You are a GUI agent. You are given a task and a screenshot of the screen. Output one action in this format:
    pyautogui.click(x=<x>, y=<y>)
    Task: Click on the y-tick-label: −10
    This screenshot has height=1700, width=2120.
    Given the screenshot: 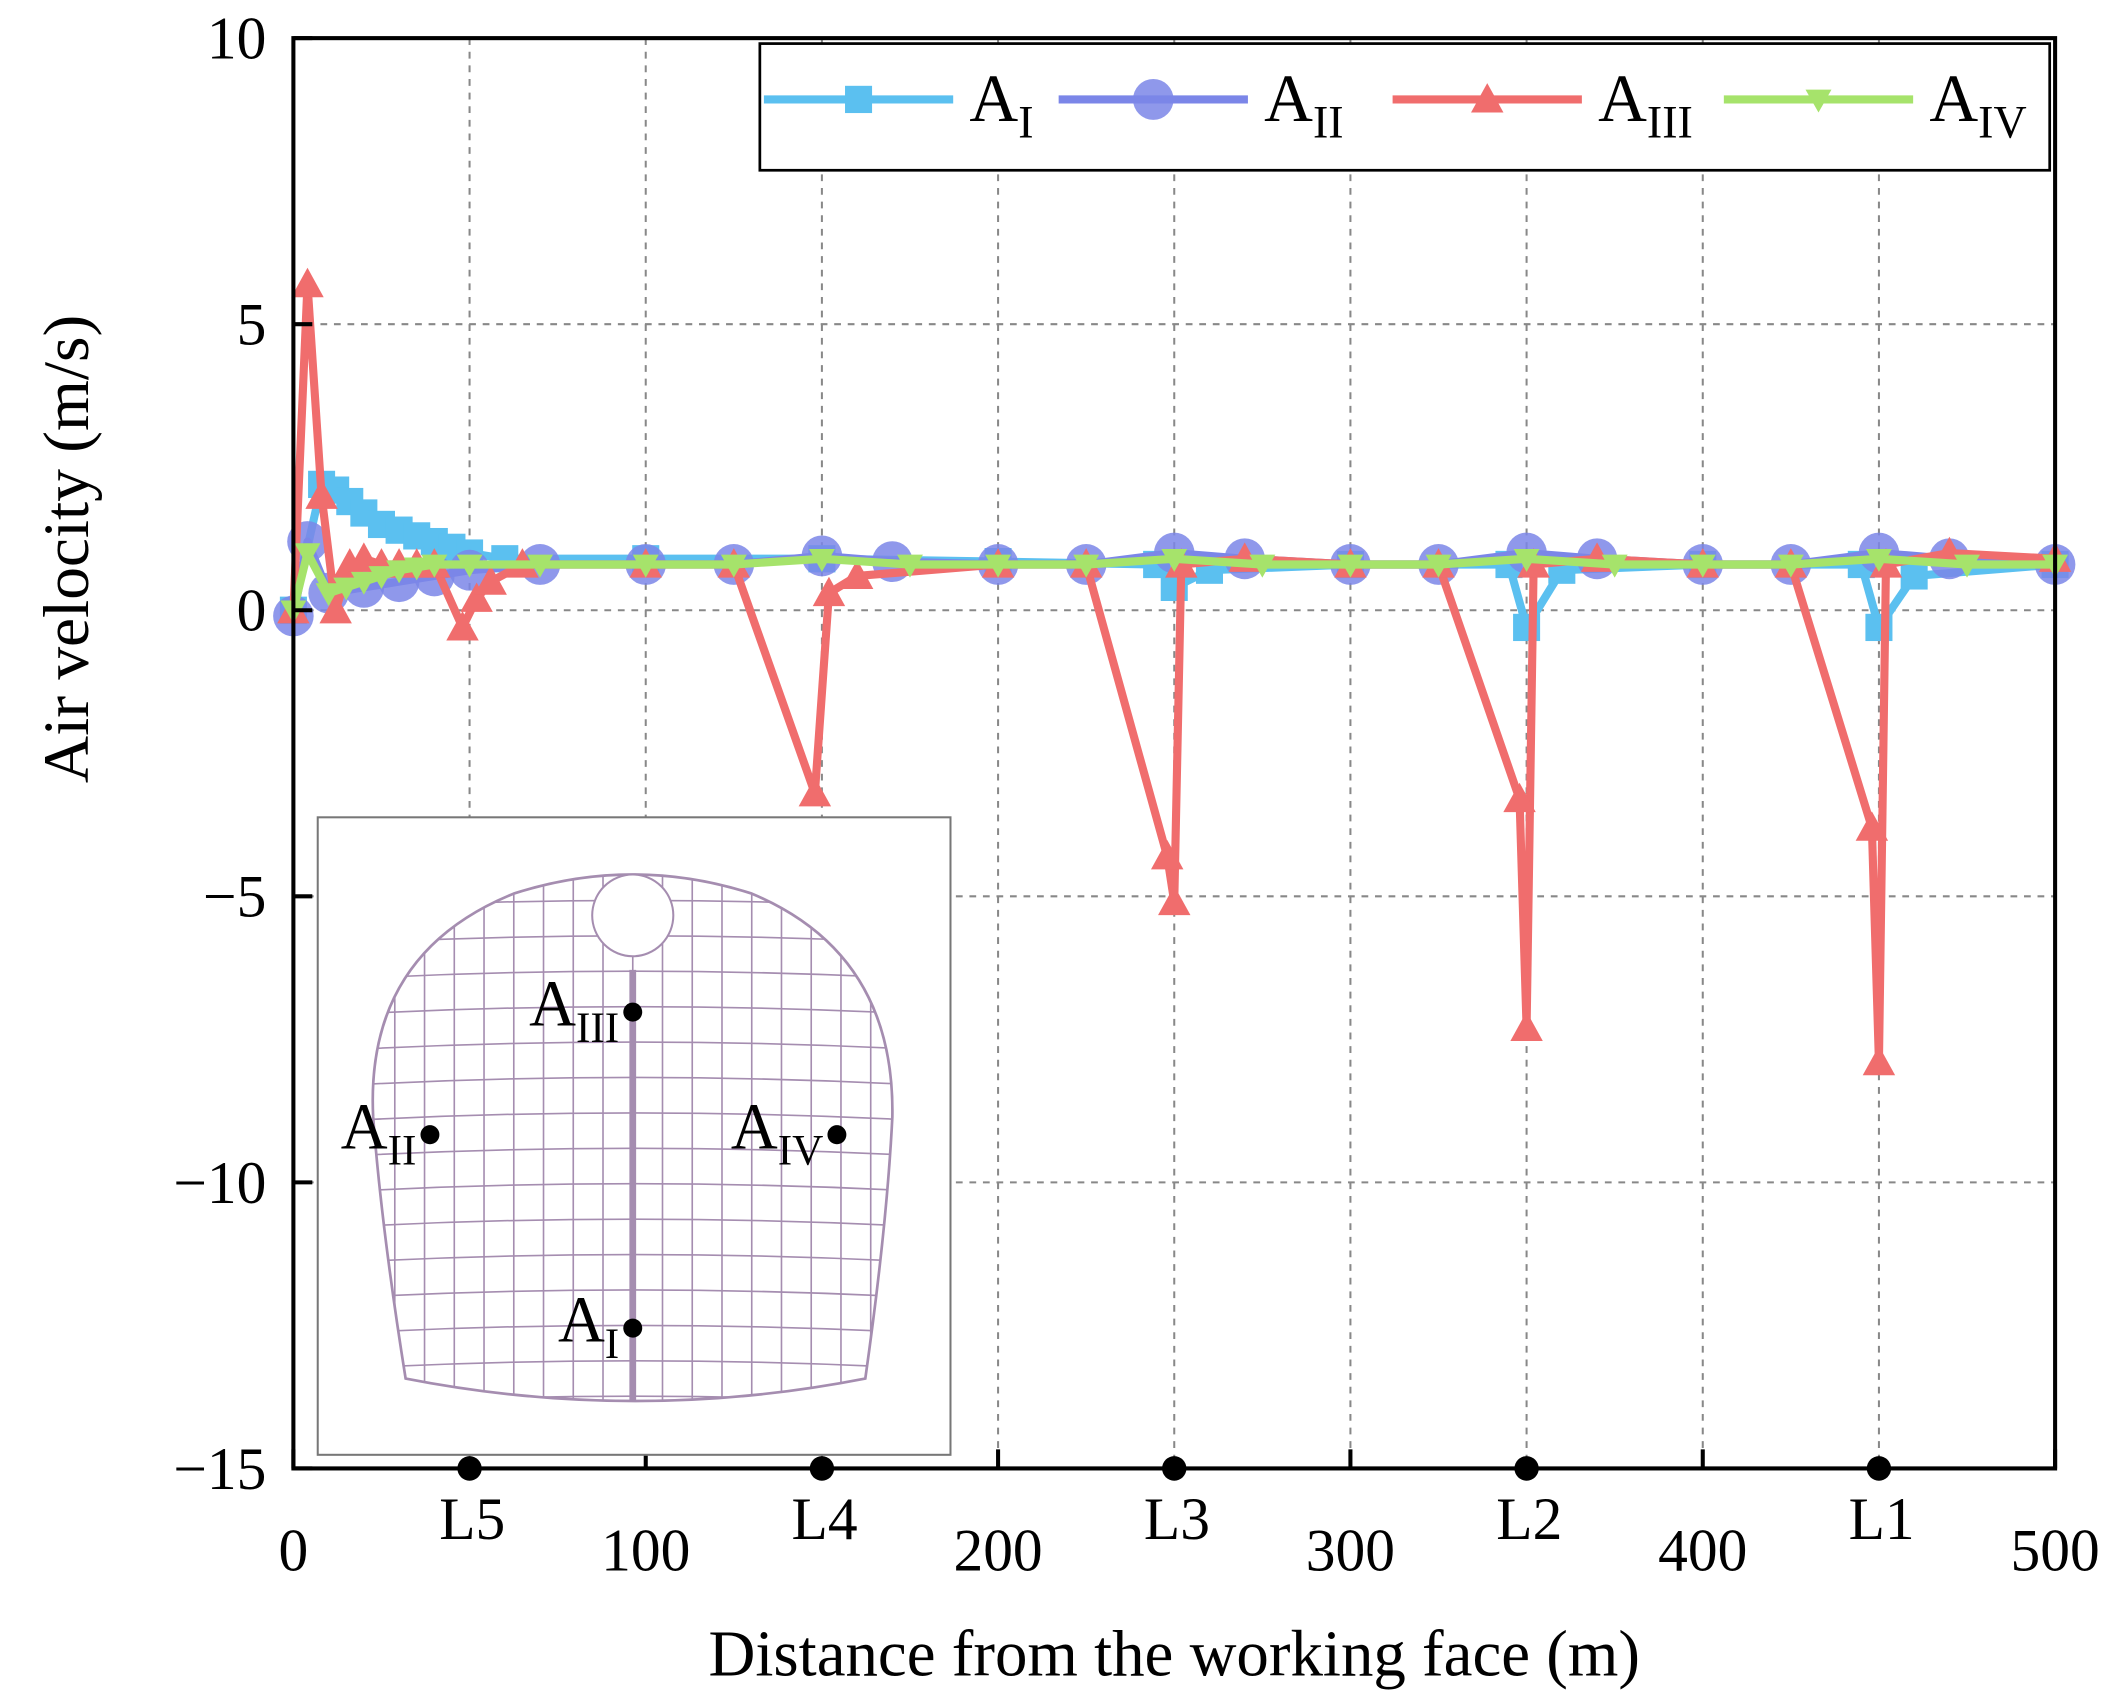 What is the action you would take?
    pyautogui.click(x=219, y=1183)
    